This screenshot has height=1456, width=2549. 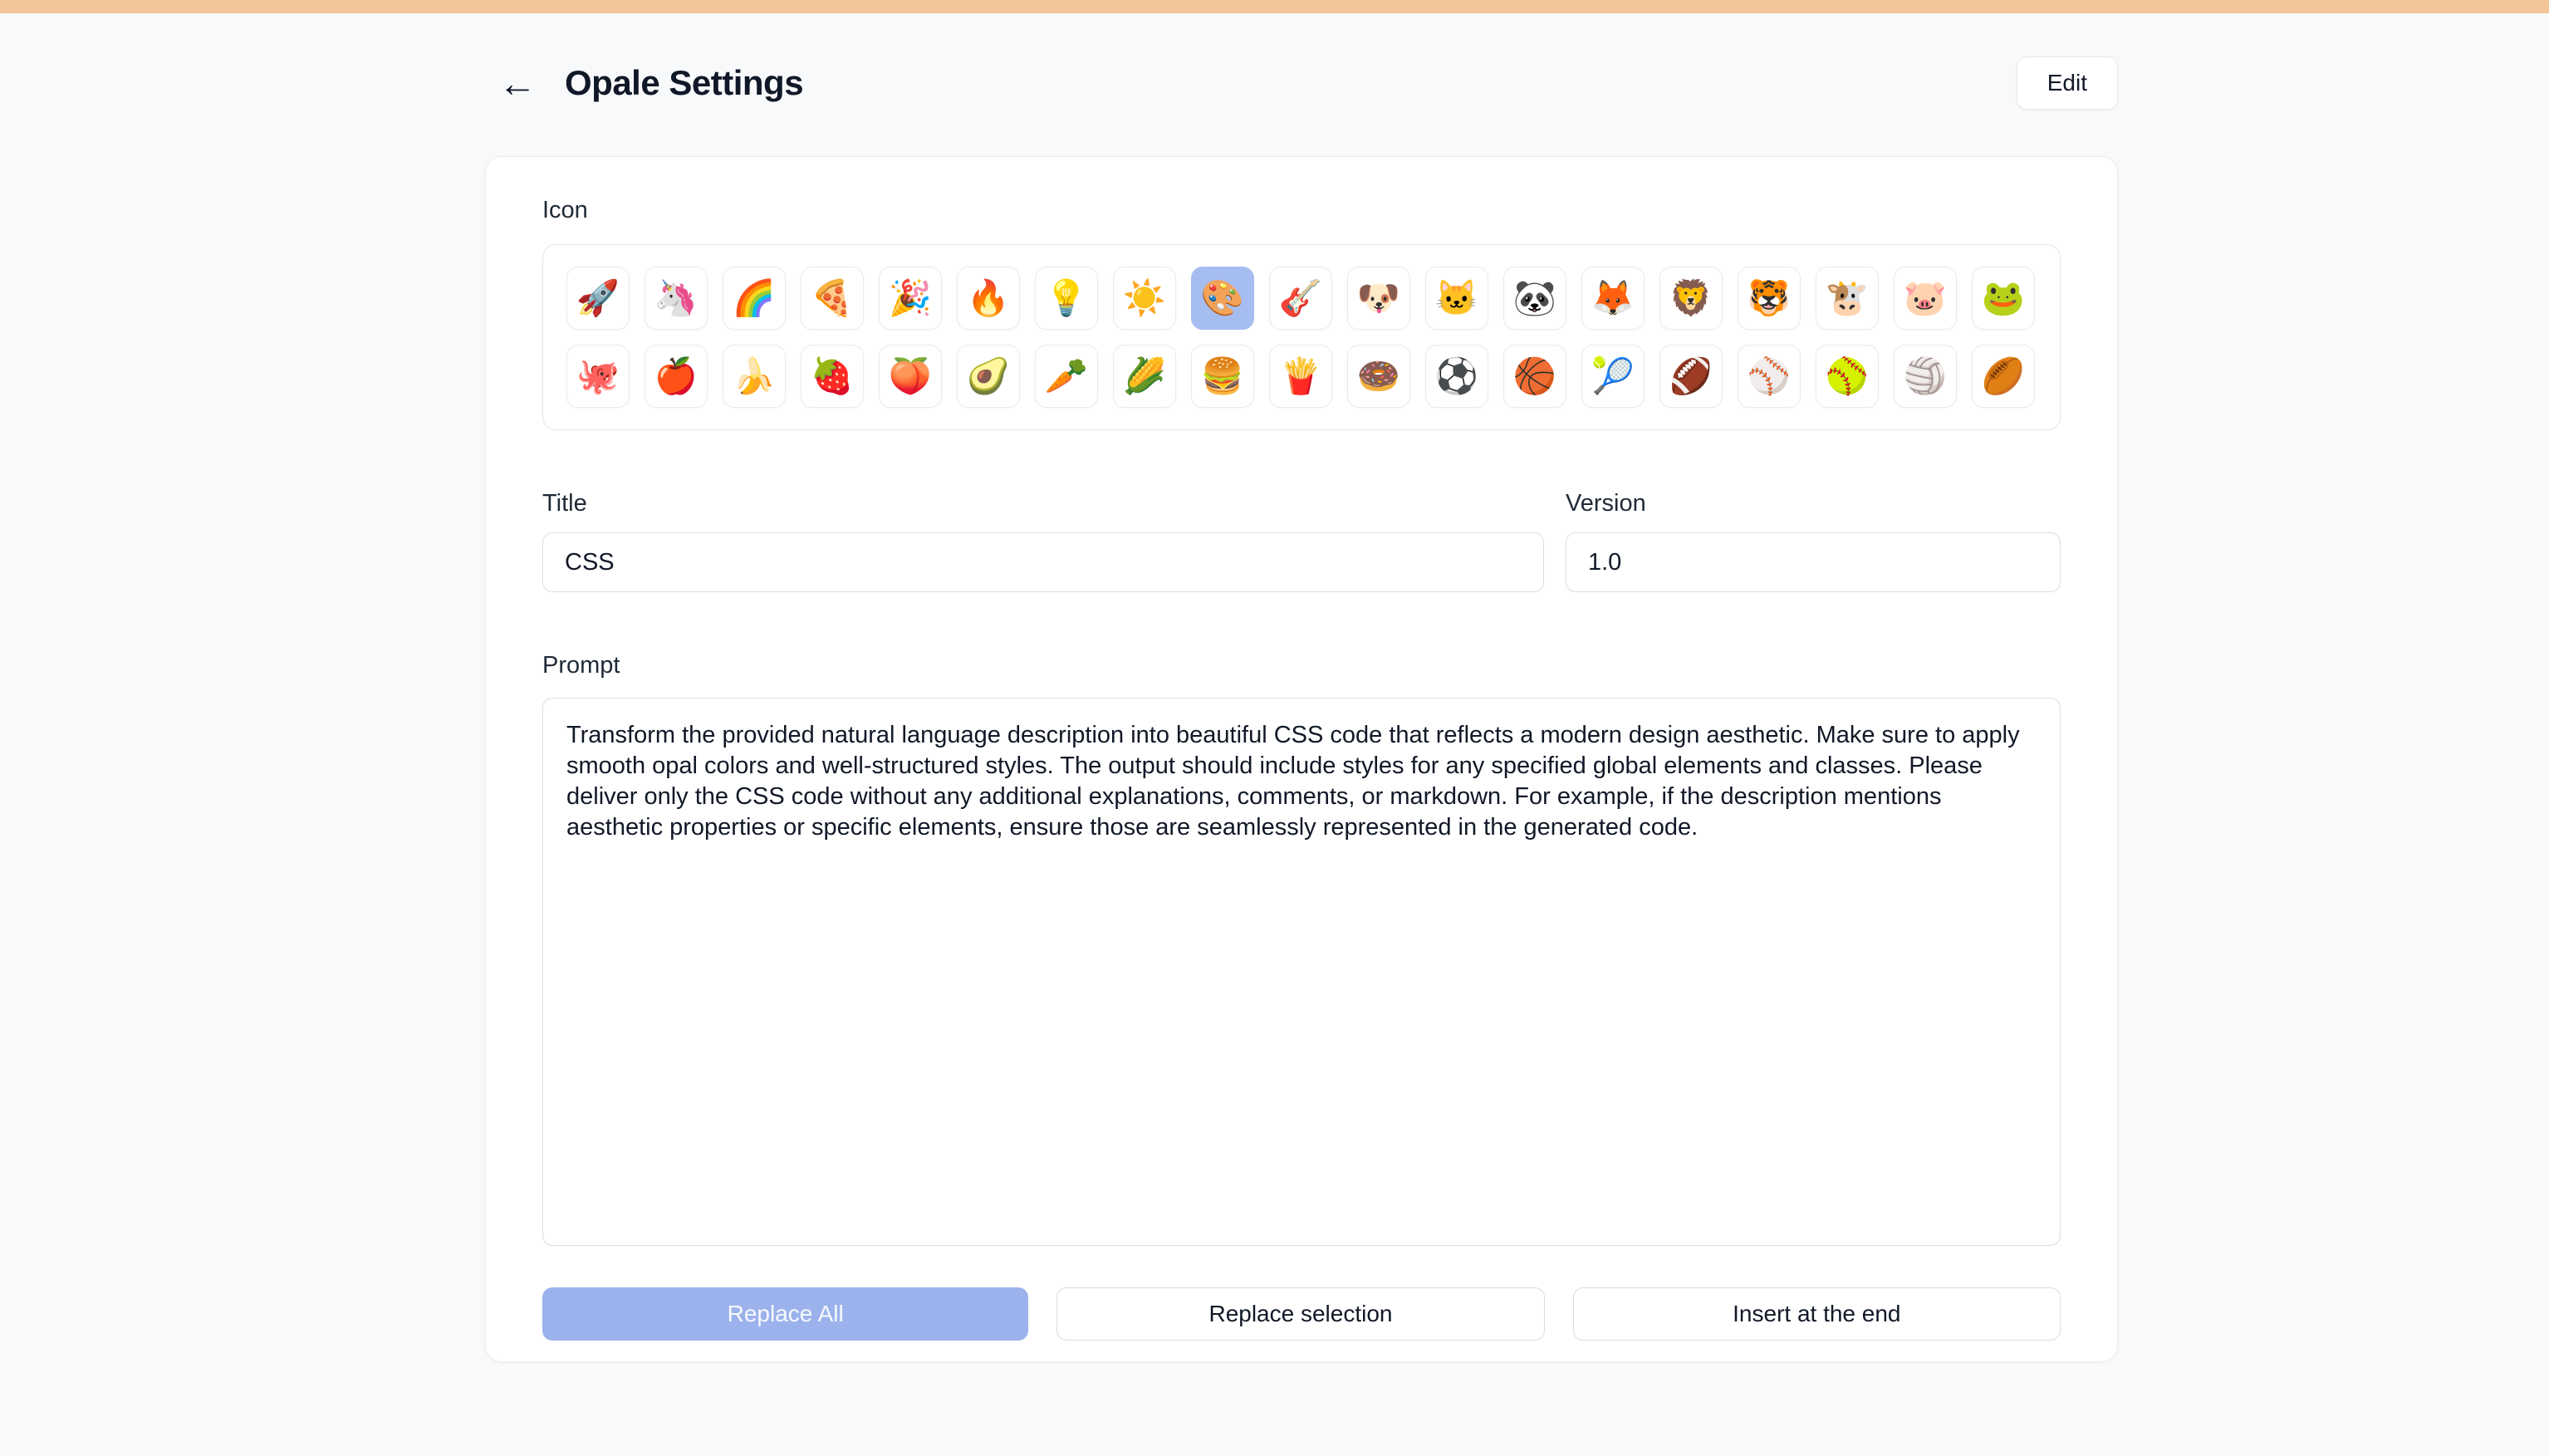 I want to click on icon-option-american-football: 🏈, so click(x=1691, y=376).